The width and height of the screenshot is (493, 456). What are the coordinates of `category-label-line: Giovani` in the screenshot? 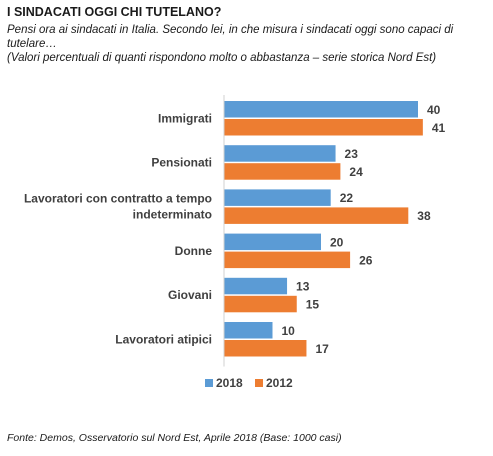 It's located at (190, 295).